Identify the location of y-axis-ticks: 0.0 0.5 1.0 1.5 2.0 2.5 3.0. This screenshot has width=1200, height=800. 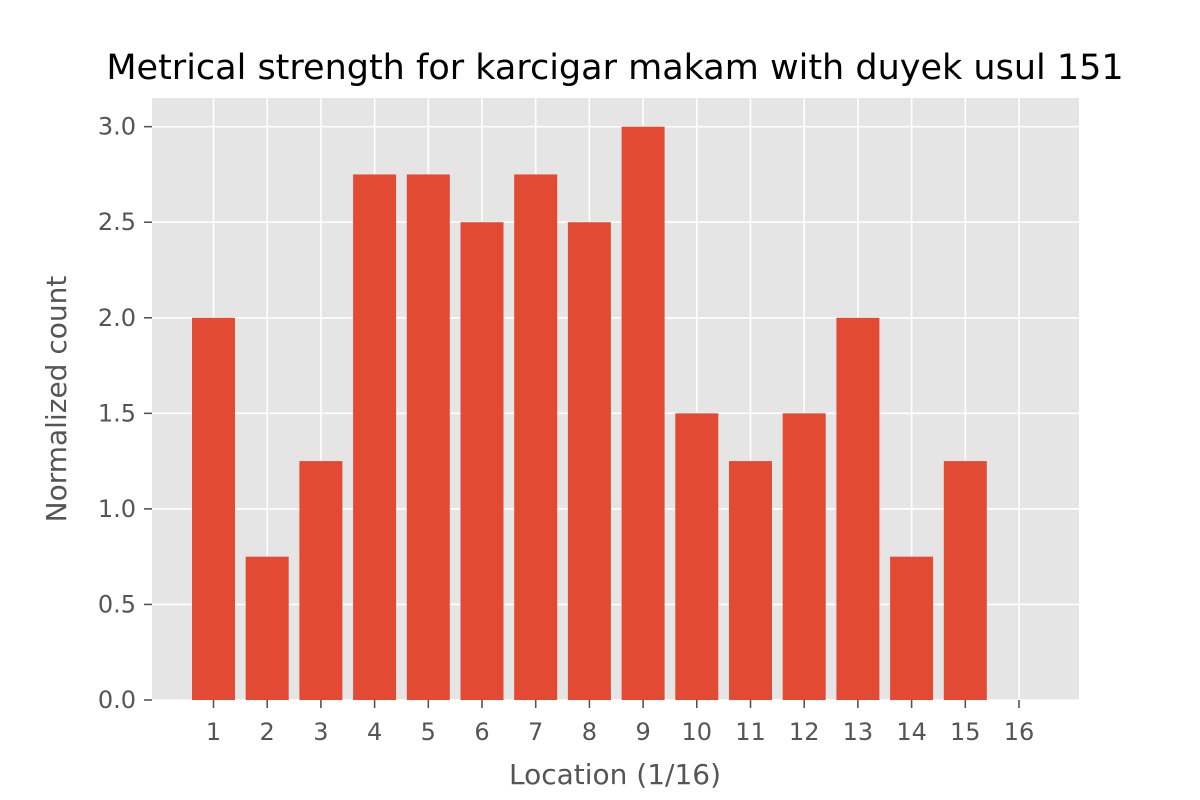
(125, 413).